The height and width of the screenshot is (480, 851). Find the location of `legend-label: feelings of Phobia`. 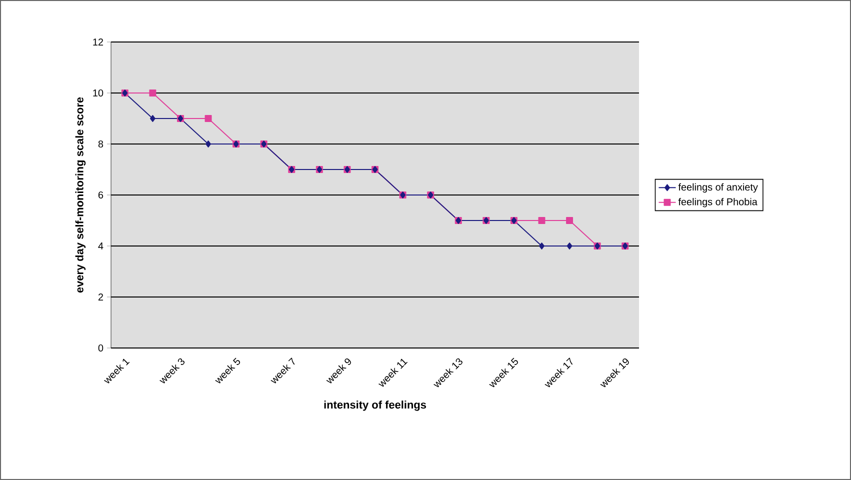

legend-label: feelings of Phobia is located at coordinates (718, 203).